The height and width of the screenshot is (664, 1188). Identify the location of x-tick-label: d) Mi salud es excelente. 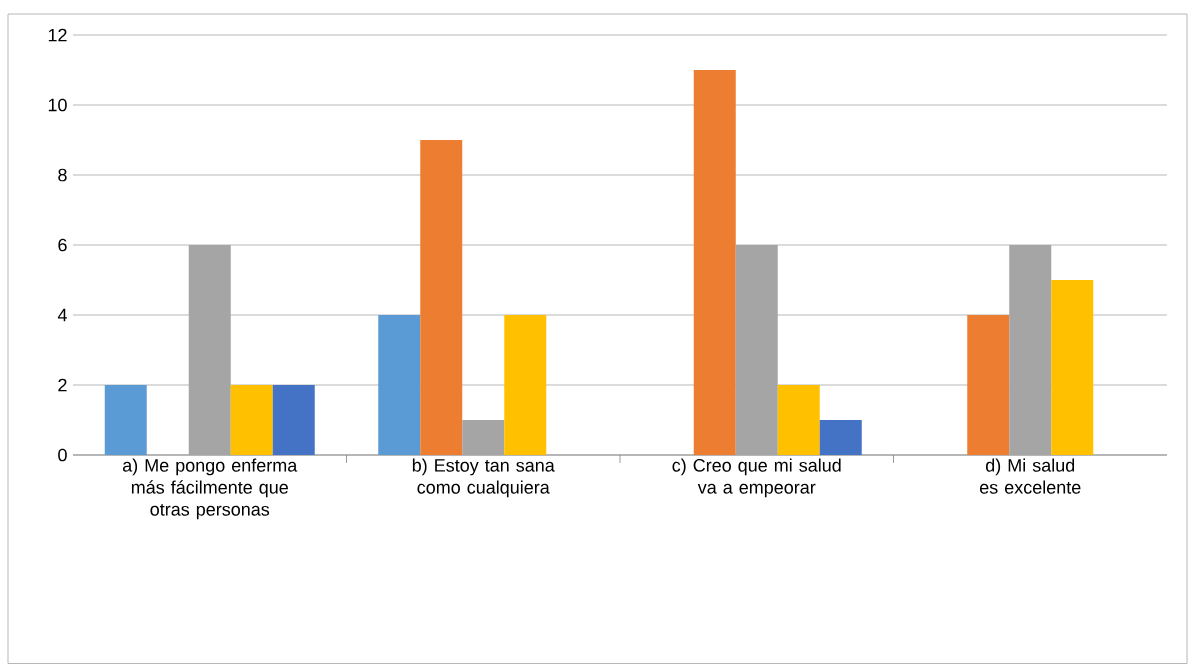
(1030, 476).